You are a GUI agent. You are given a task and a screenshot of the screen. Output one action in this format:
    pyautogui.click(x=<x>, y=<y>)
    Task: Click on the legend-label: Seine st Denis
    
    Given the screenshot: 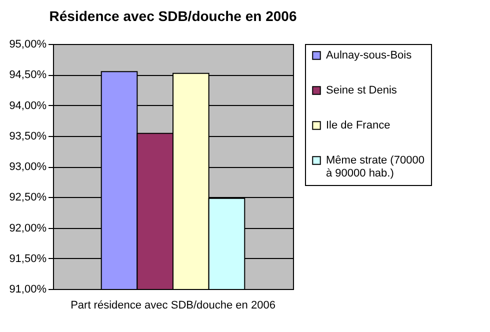 What is the action you would take?
    pyautogui.click(x=362, y=90)
    